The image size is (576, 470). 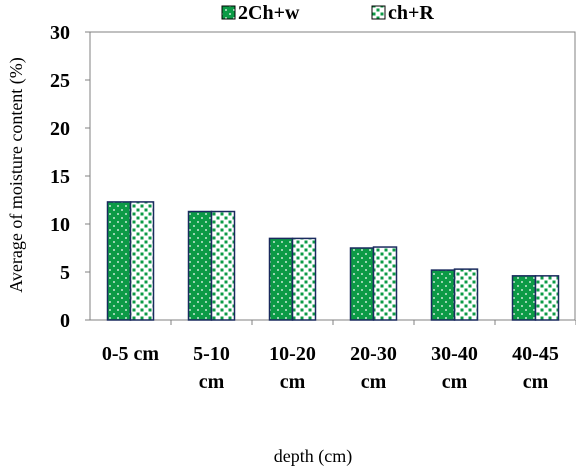 What do you see at coordinates (269, 13) in the screenshot?
I see `legend-label-2chw: 2Ch+w` at bounding box center [269, 13].